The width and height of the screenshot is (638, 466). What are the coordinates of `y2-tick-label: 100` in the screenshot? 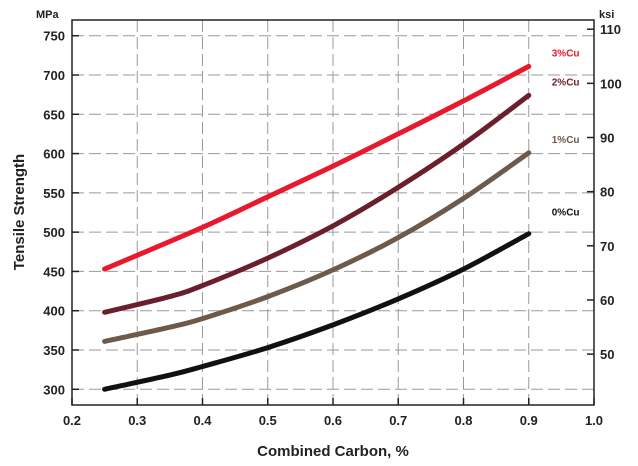 It's located at (611, 83).